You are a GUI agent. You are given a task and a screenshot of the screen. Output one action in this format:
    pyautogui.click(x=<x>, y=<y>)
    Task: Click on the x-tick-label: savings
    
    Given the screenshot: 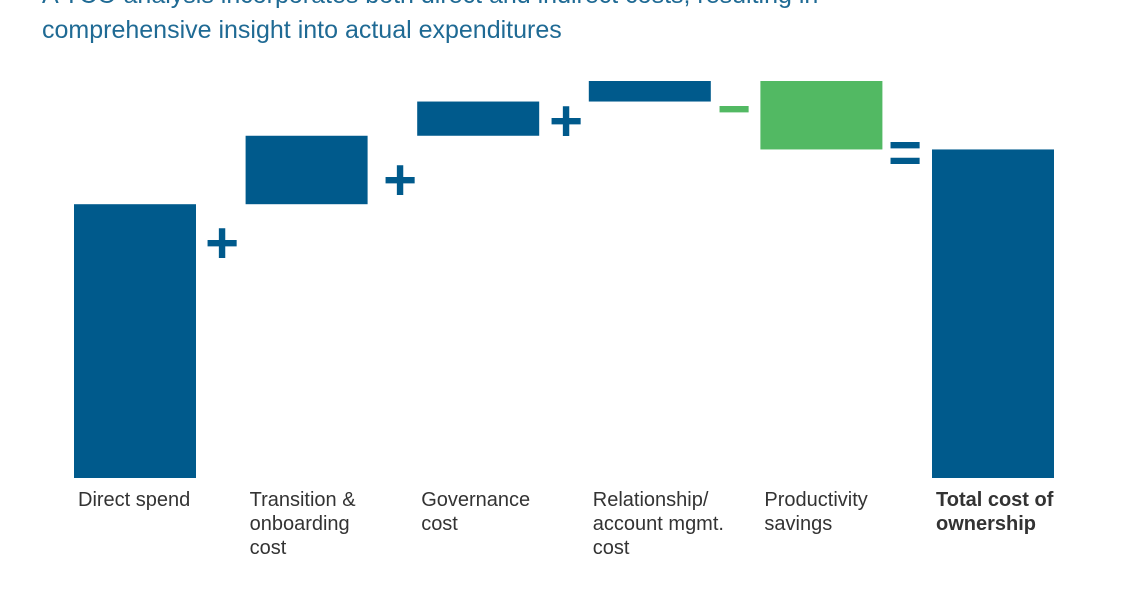 What is the action you would take?
    pyautogui.click(x=798, y=524)
    